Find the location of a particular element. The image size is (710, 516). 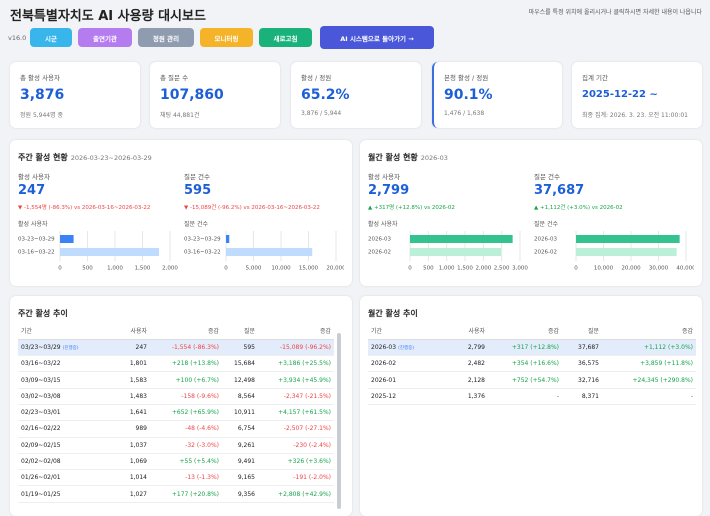

x-tick-label: 3,000 is located at coordinates (520, 269).